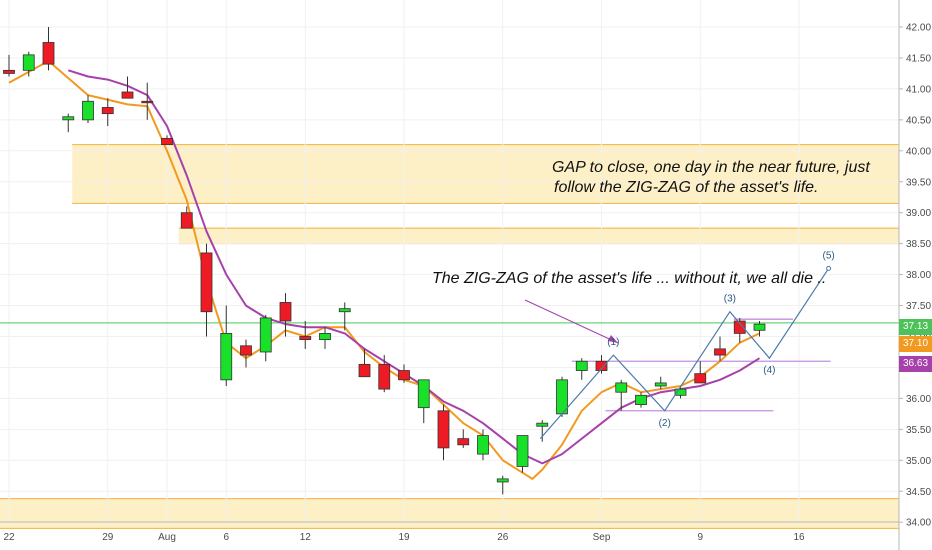  Describe the element at coordinates (918, 523) in the screenshot. I see `y-tick-label: 34.00` at that location.